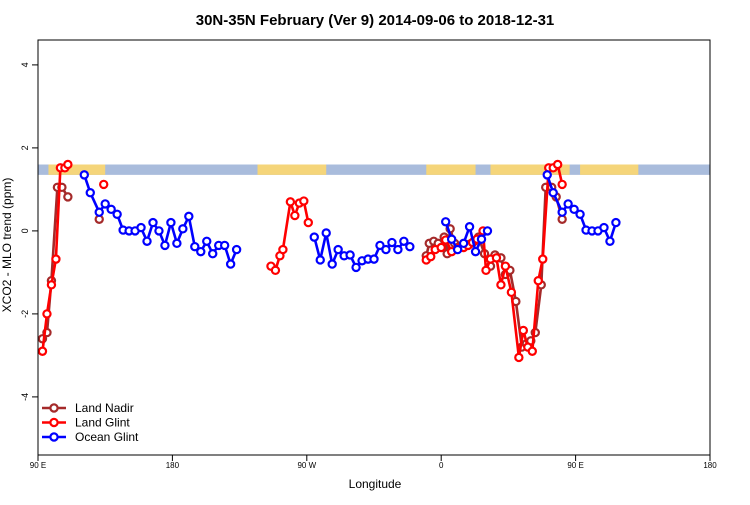  I want to click on legend-label: Ocean Glint, so click(107, 437).